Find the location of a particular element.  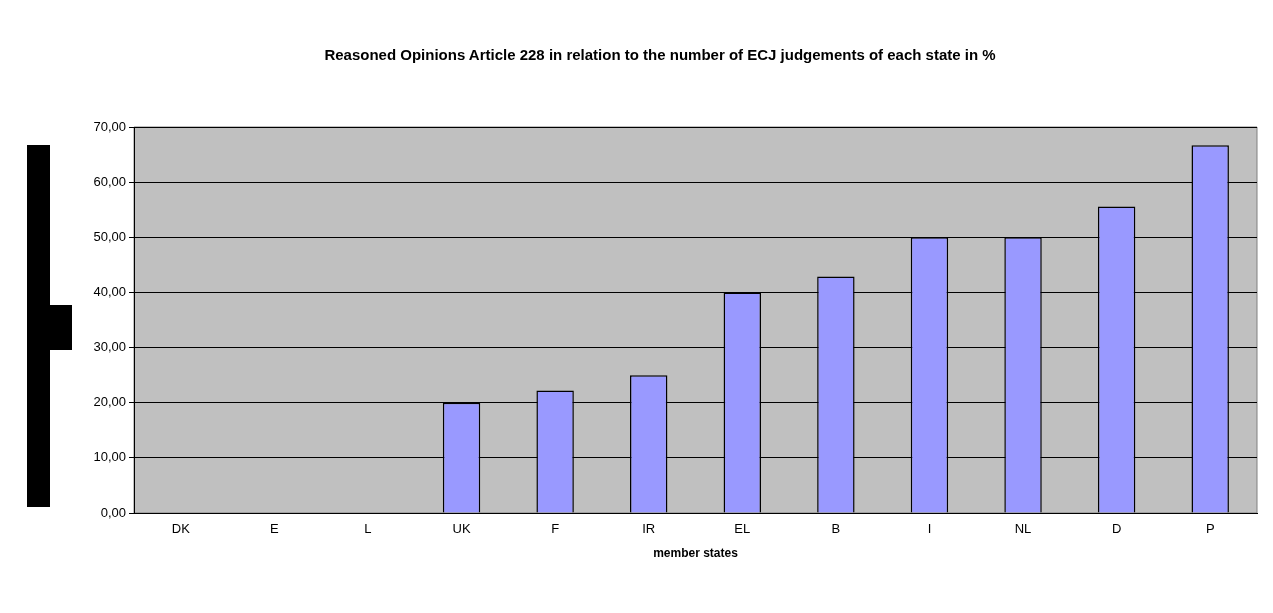

x-tick-label: F is located at coordinates (555, 529).